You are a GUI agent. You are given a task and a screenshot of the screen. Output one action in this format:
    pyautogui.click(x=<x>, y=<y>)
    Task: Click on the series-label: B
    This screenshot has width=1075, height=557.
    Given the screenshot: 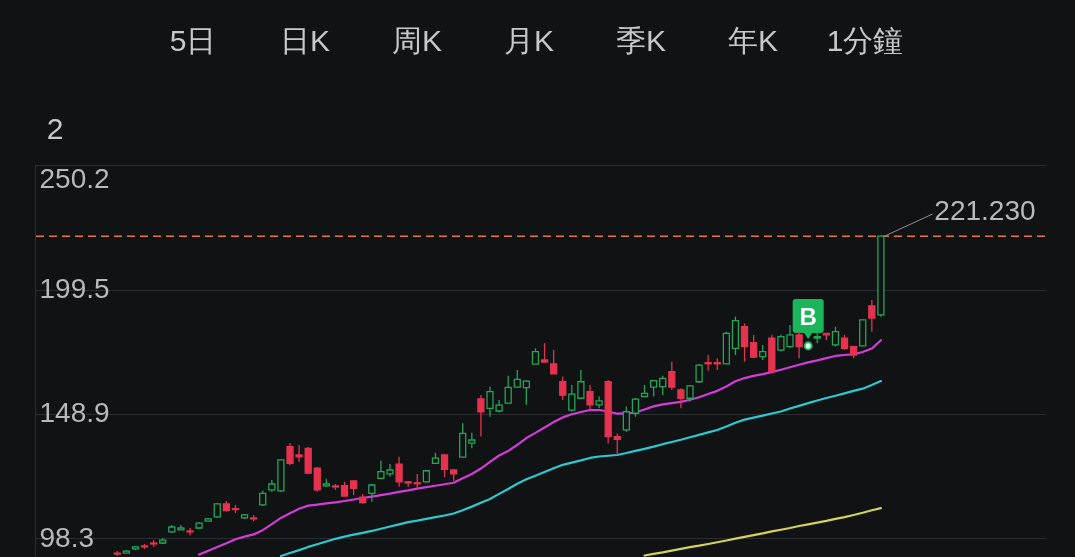 What is the action you would take?
    pyautogui.click(x=808, y=316)
    